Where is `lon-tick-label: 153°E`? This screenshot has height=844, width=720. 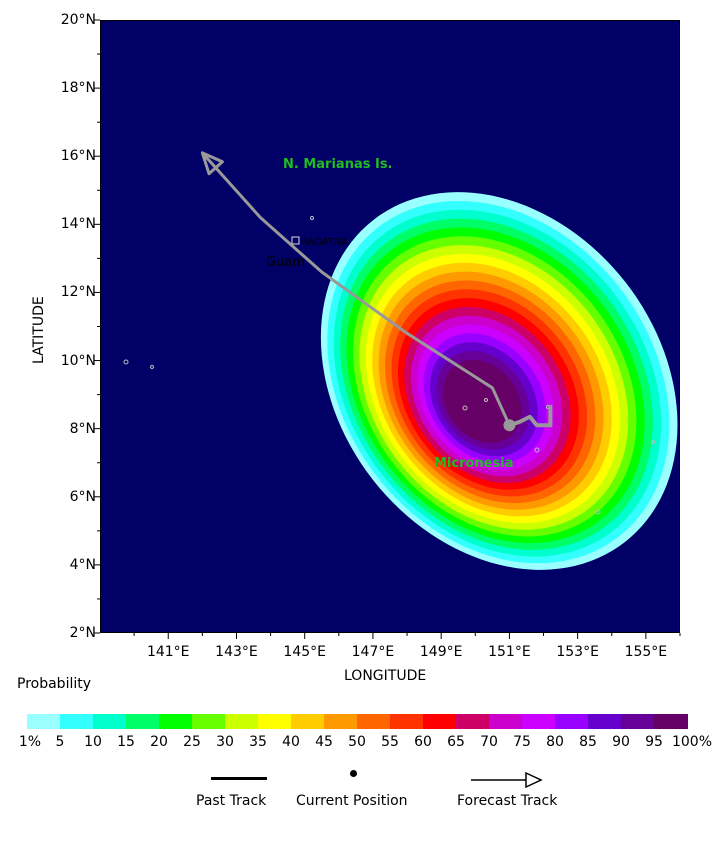 lon-tick-label: 153°E is located at coordinates (577, 652).